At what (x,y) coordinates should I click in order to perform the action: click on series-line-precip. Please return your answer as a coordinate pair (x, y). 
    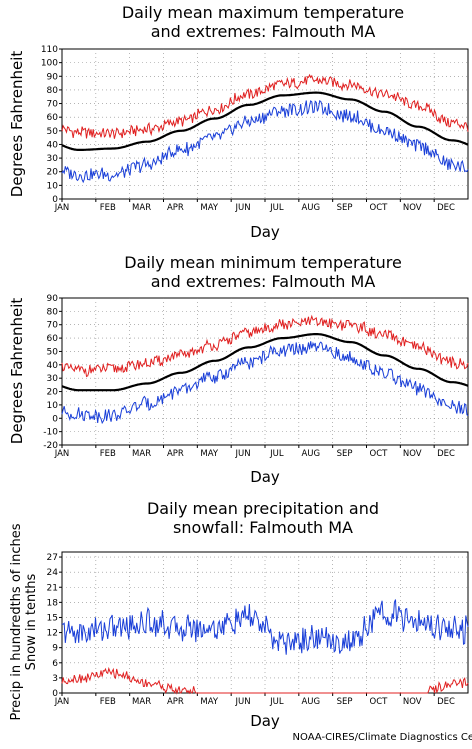
    Looking at the image, I should click on (265, 627).